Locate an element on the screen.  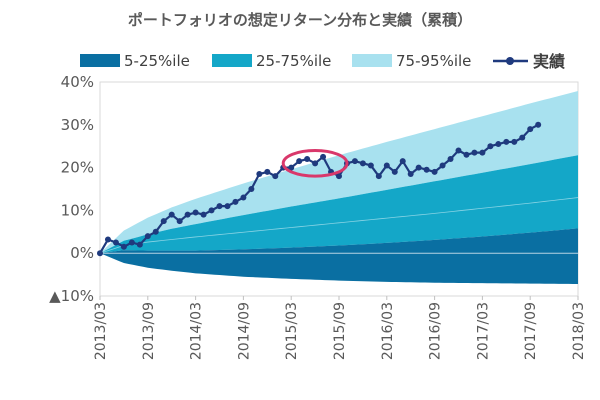
legend-label-5-25: 5-25%ile is located at coordinates (157, 61).